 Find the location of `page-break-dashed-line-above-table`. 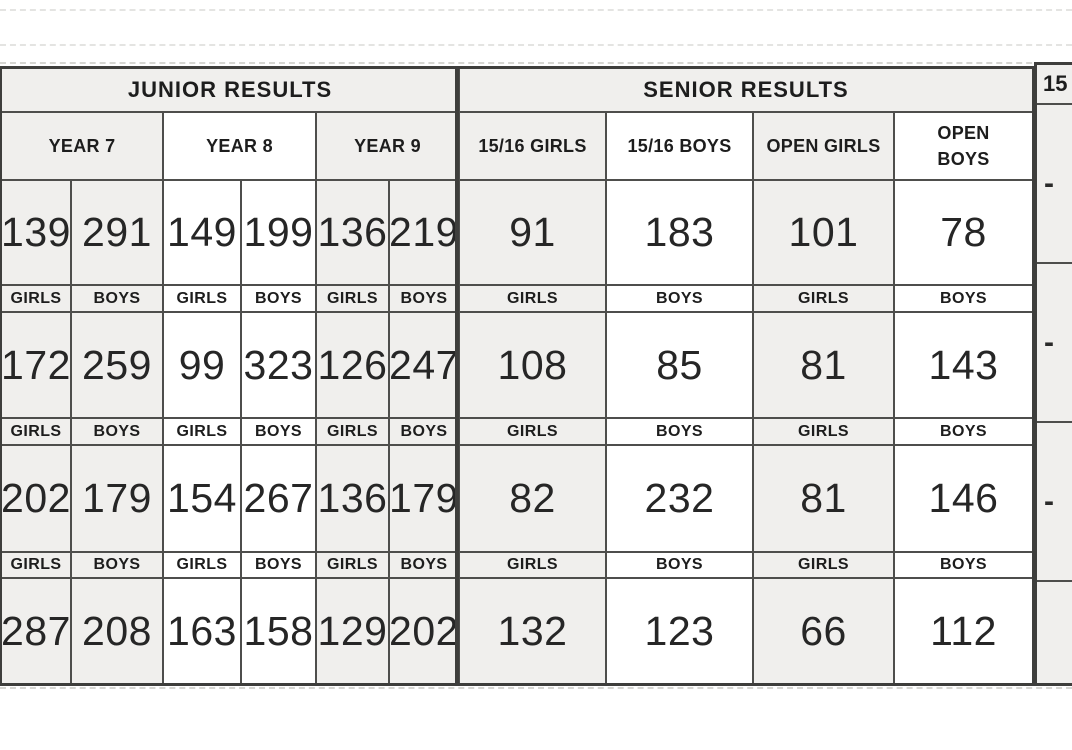

page-break-dashed-line-above-table is located at coordinates (536, 63).